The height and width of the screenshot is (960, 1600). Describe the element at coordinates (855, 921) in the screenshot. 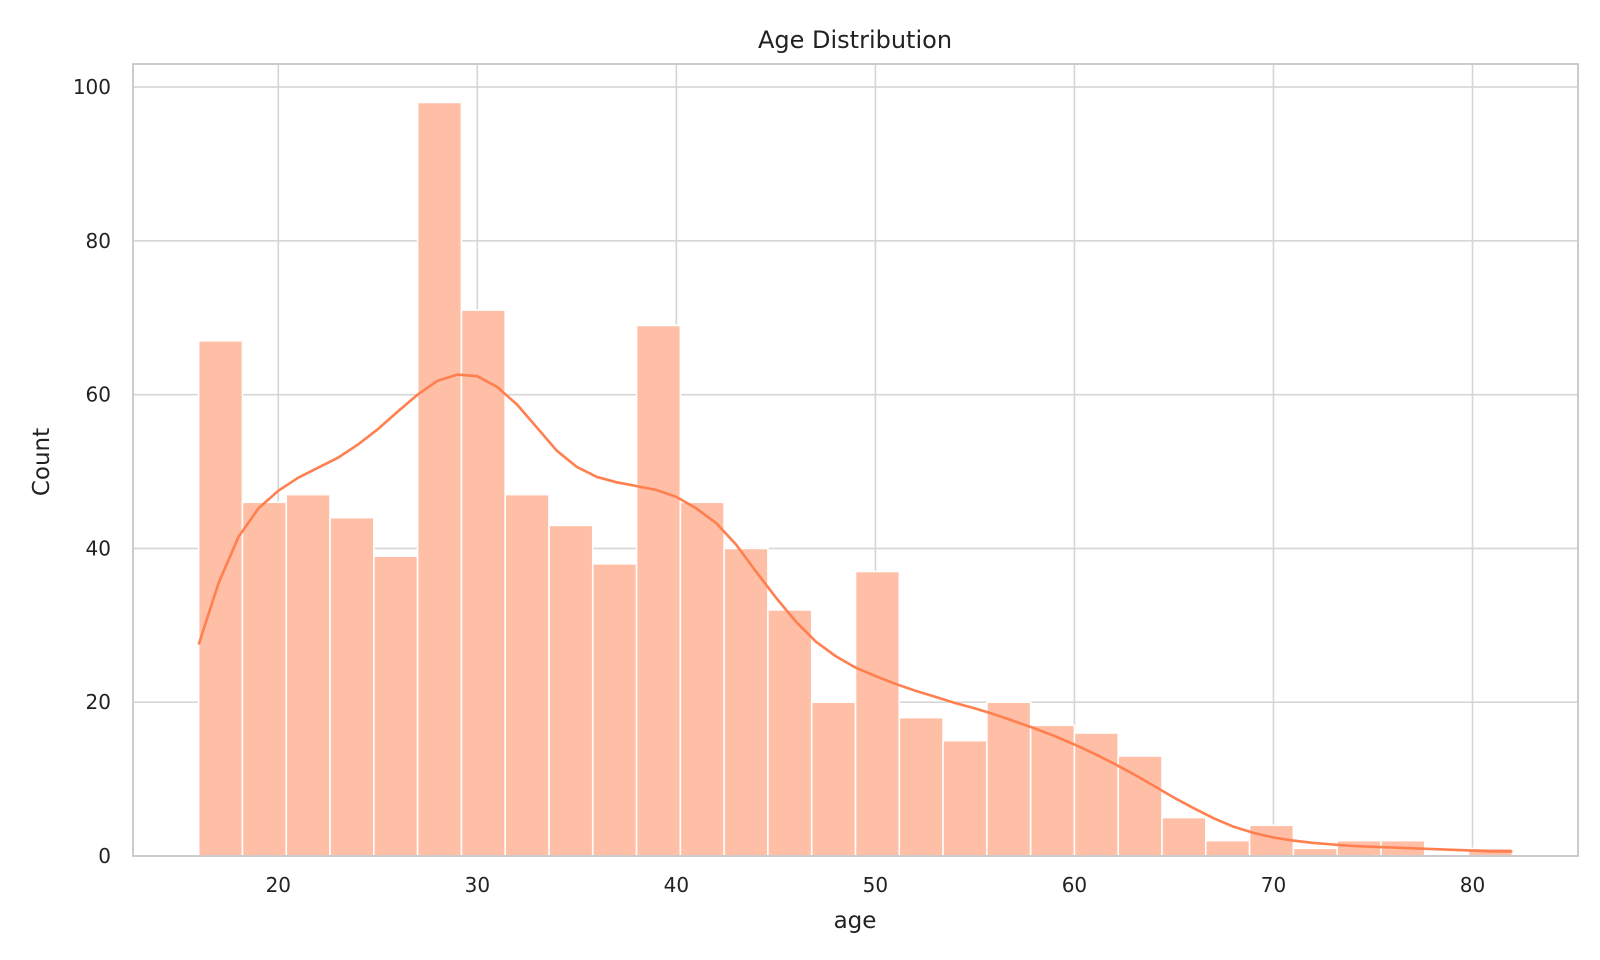

I see `x-axis-title: age` at that location.